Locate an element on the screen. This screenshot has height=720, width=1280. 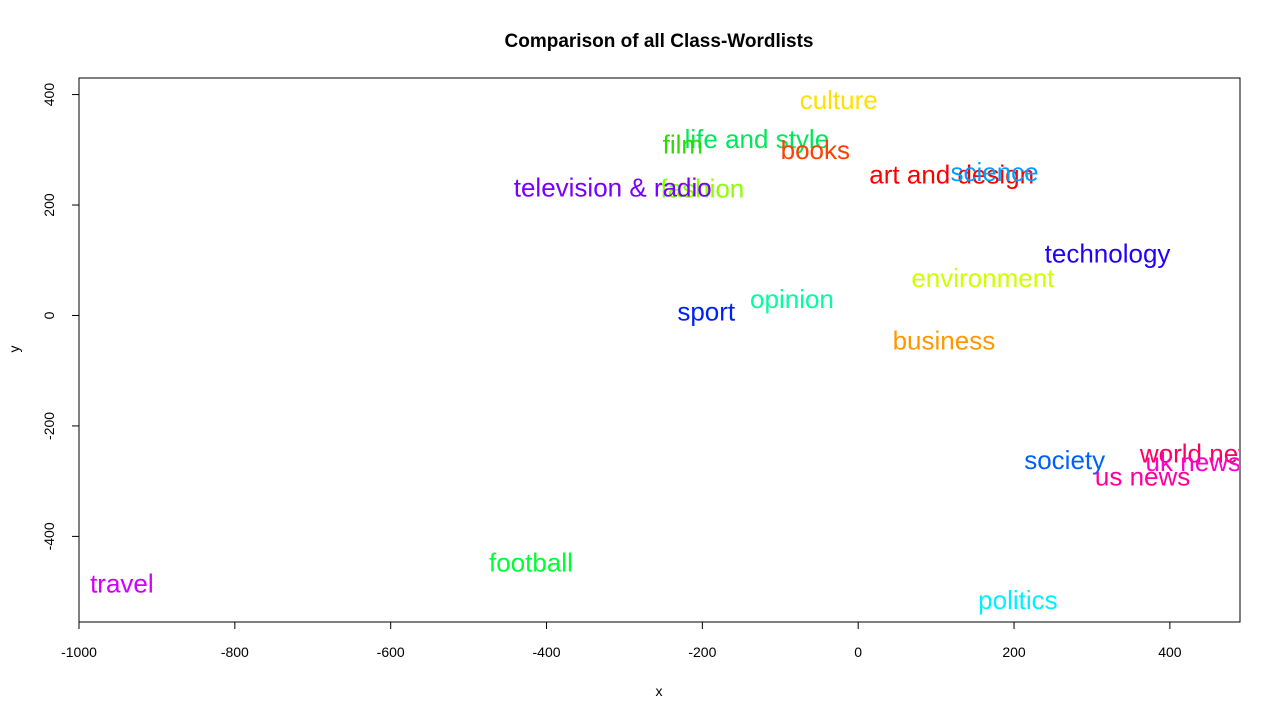
y-tick-label: 200 is located at coordinates (49, 205).